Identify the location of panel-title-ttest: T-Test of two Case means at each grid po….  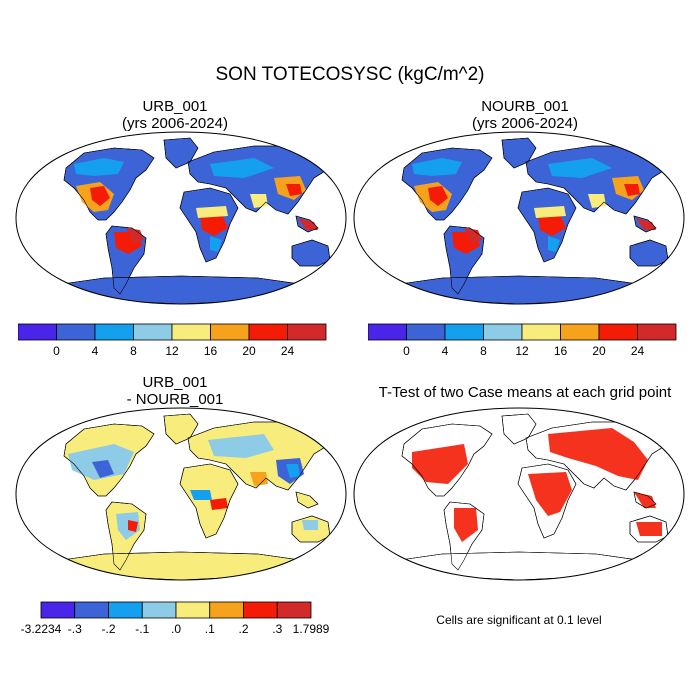
(525, 392).